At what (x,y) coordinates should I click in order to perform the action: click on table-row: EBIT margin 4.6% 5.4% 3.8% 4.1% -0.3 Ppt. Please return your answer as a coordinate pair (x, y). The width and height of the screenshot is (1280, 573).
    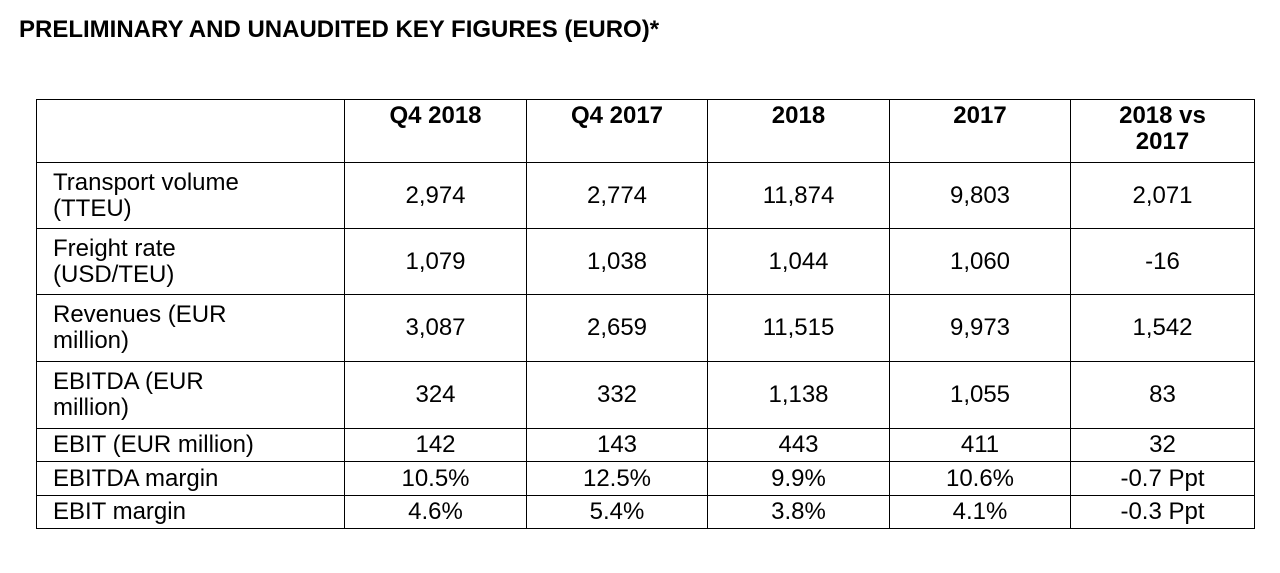
    Looking at the image, I should click on (645, 512).